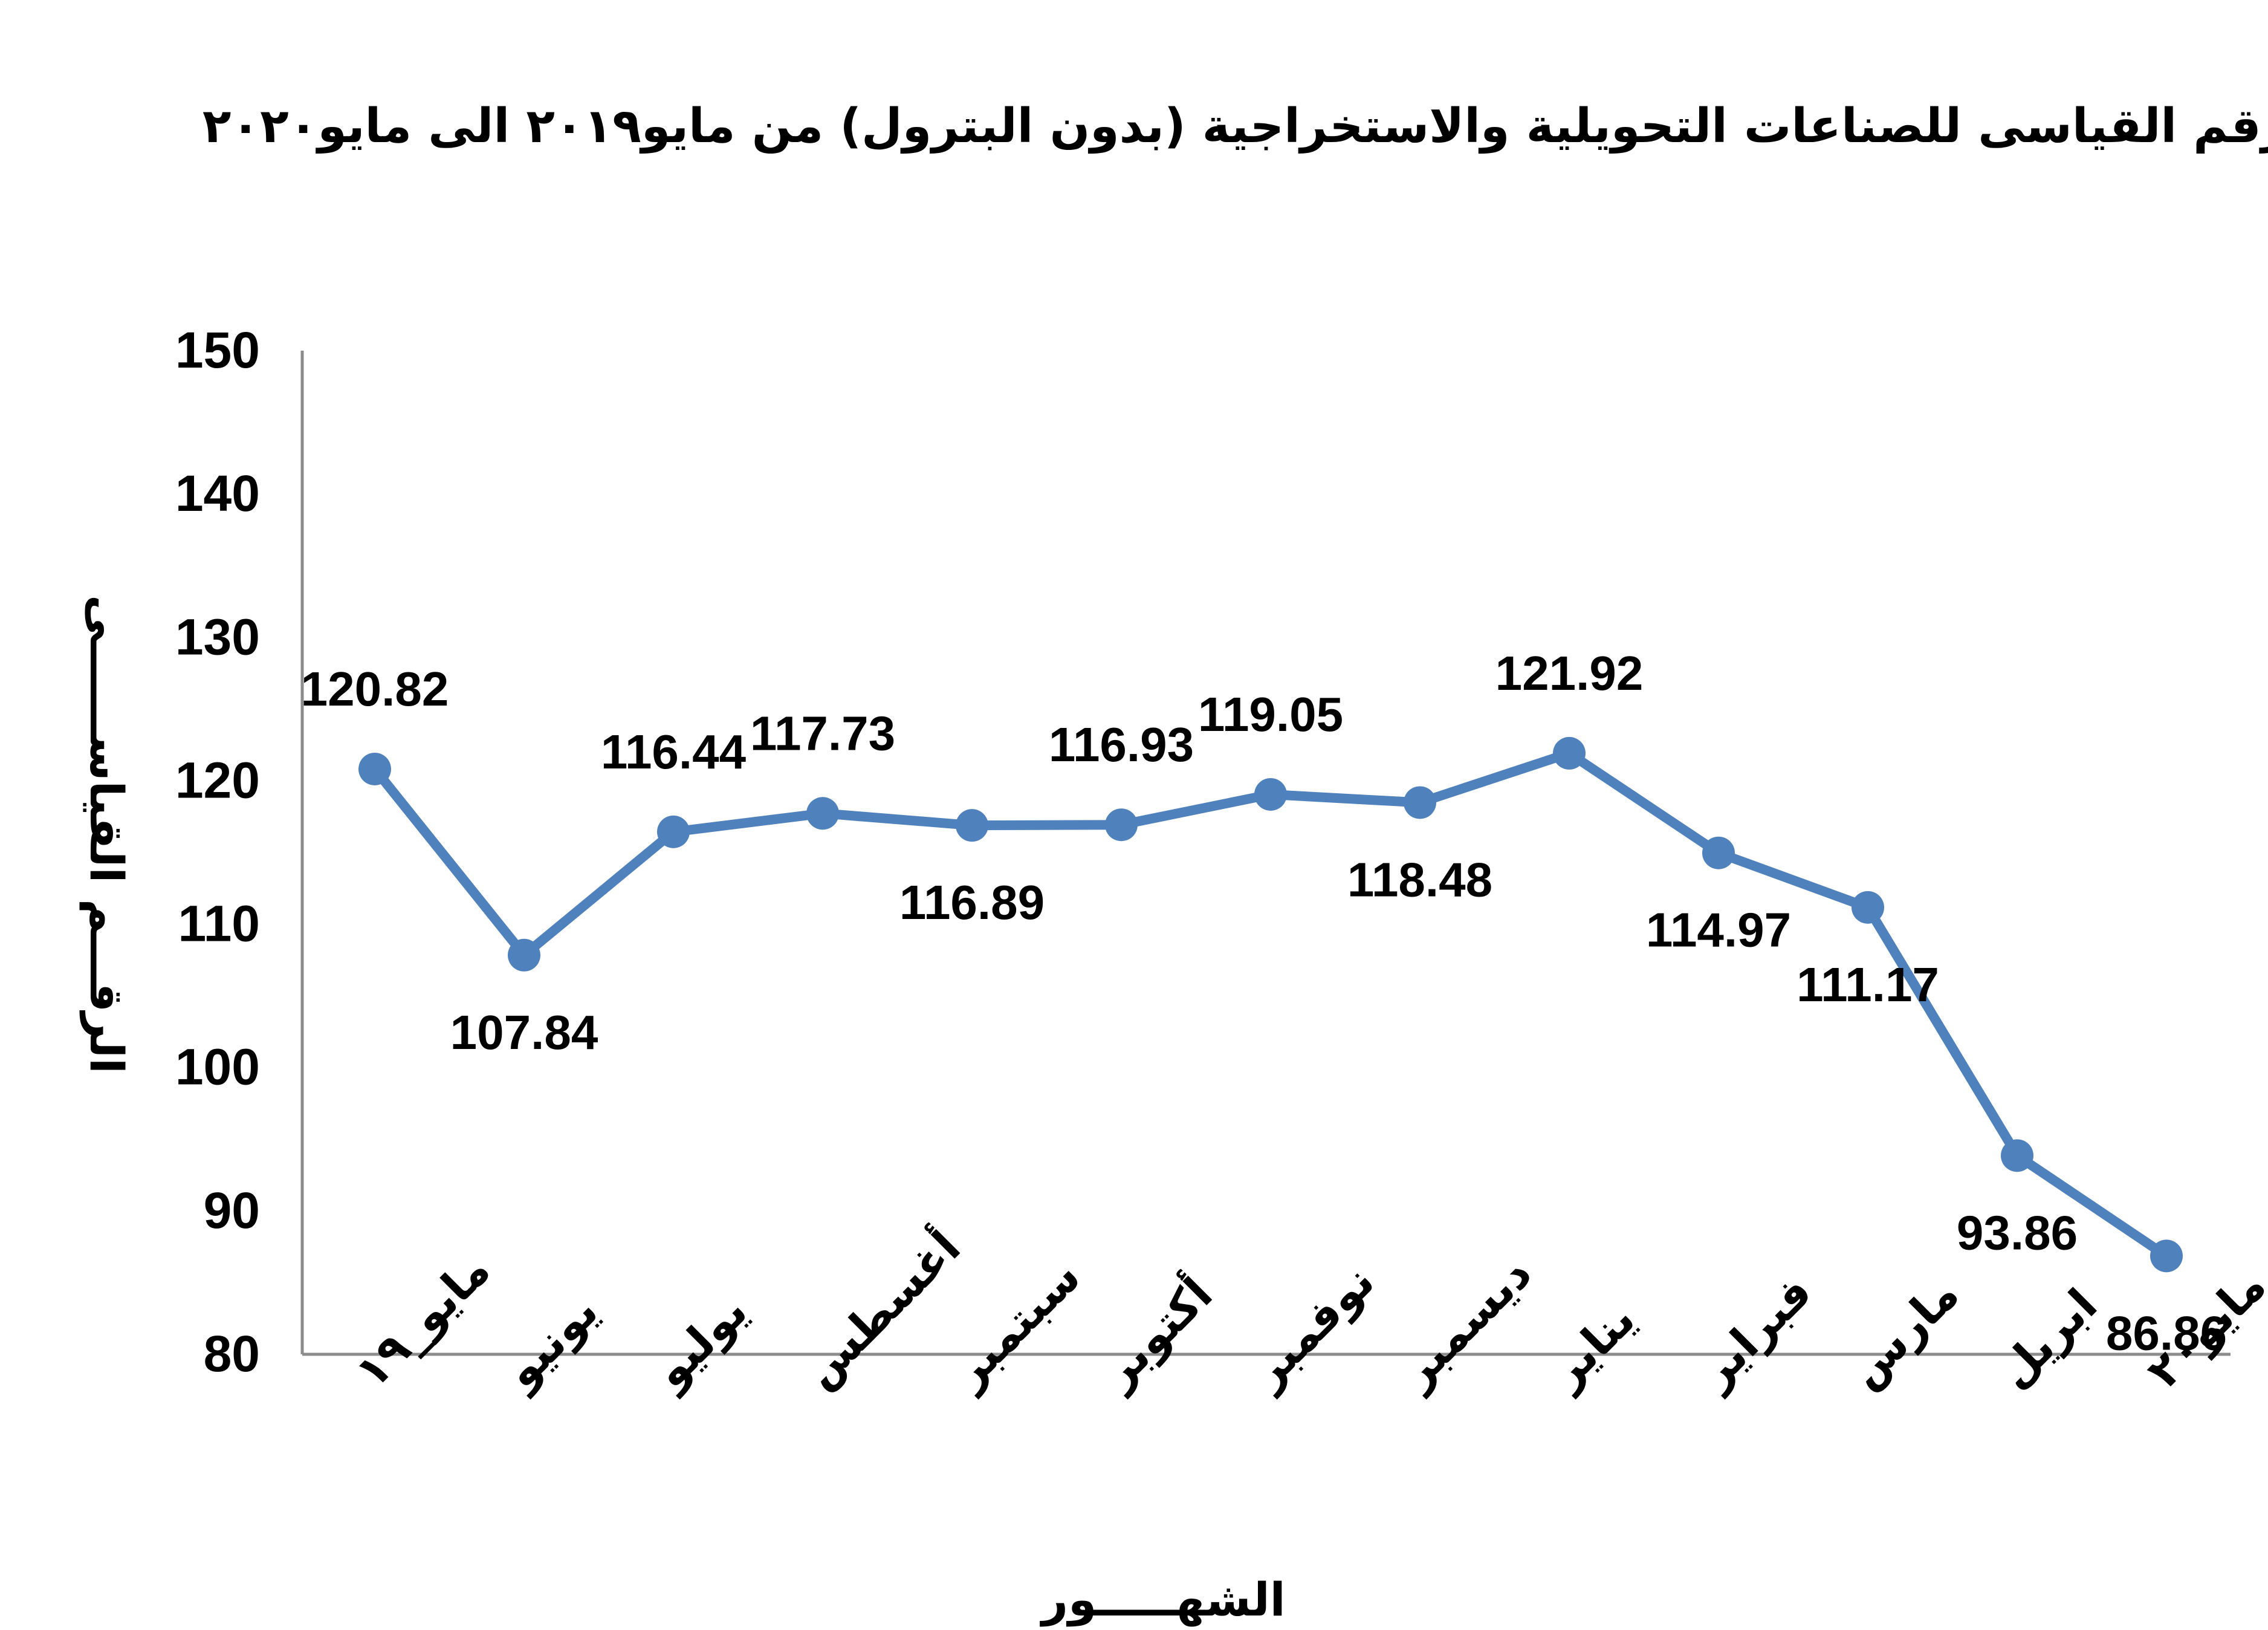  What do you see at coordinates (2017, 1232) in the screenshot?
I see `data-label: 93.86` at bounding box center [2017, 1232].